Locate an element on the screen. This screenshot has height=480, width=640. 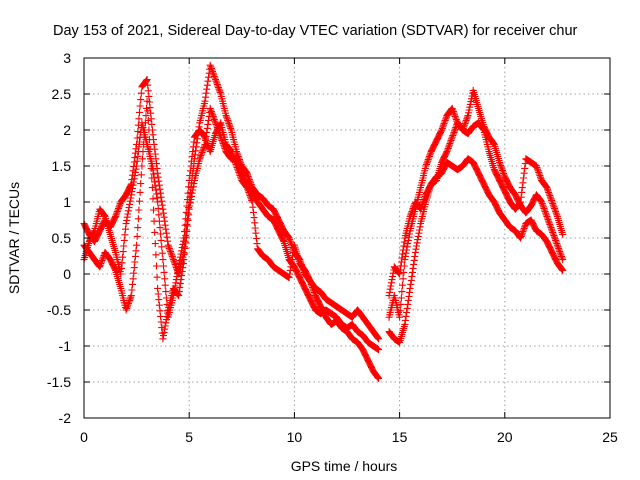
x-tick-label: 10 is located at coordinates (295, 437).